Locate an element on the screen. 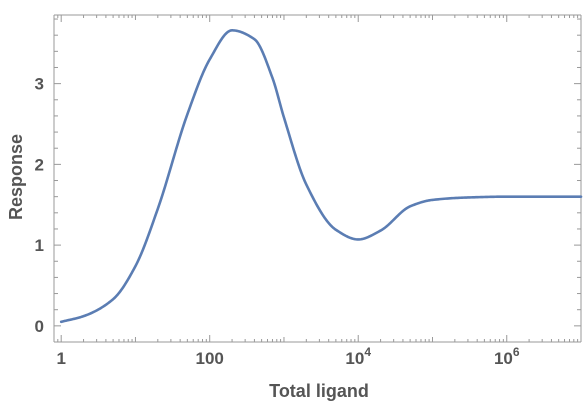  y-tick-label: 0 is located at coordinates (39, 326).